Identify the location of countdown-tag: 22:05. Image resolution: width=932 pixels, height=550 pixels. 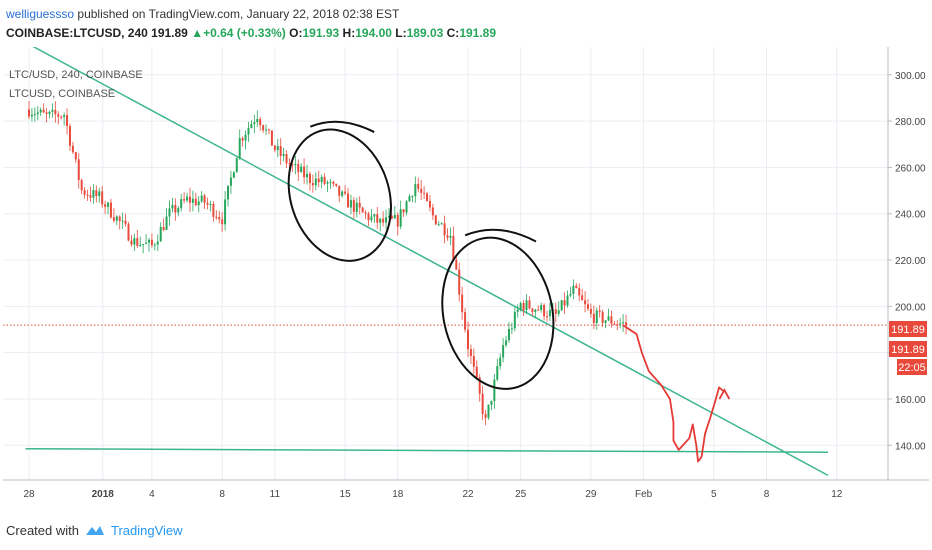
(912, 368).